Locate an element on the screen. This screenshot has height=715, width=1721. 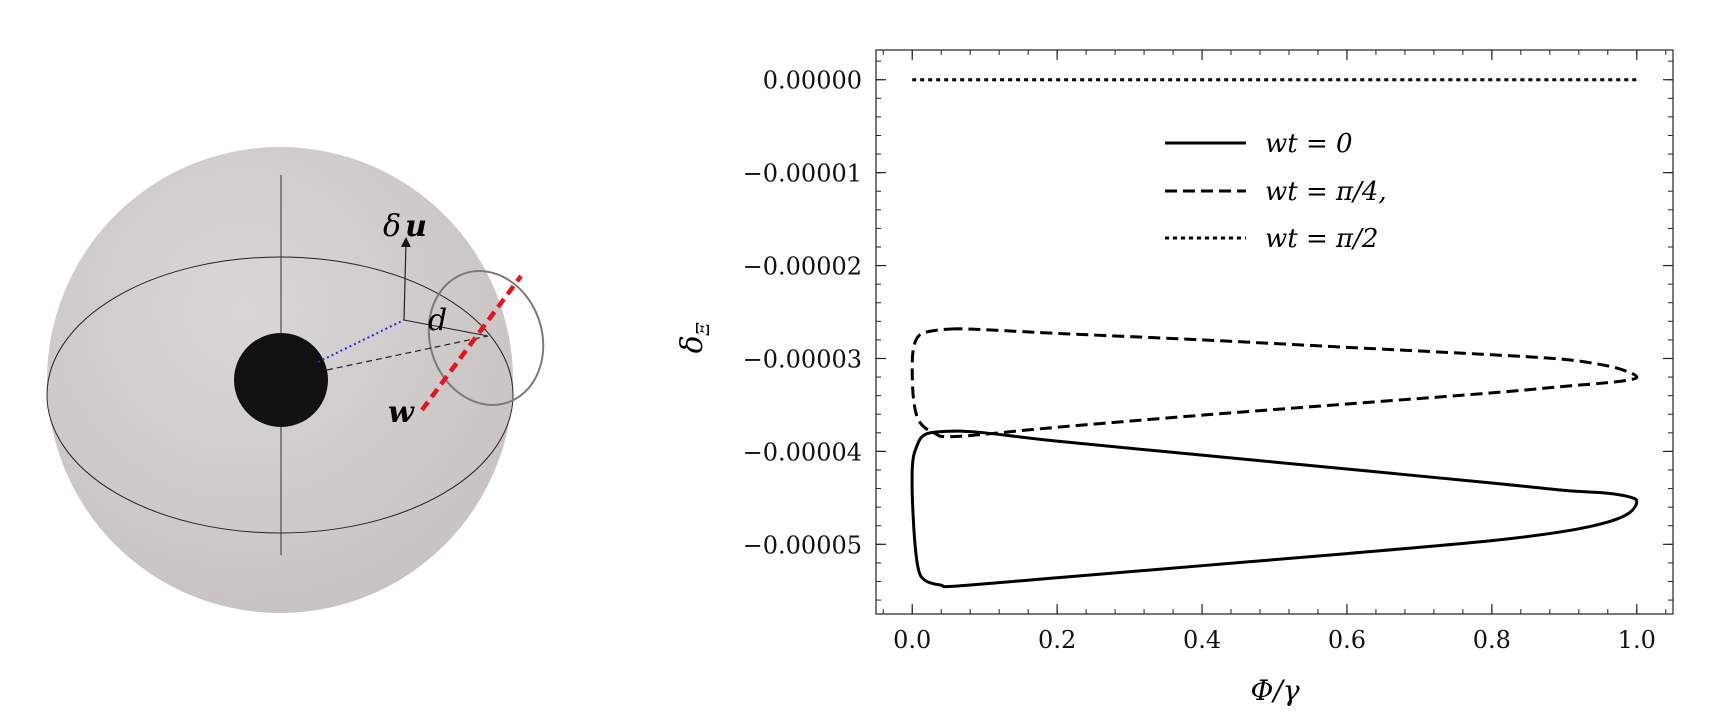
svg-text: δΞ is located at coordinates (694, 337).